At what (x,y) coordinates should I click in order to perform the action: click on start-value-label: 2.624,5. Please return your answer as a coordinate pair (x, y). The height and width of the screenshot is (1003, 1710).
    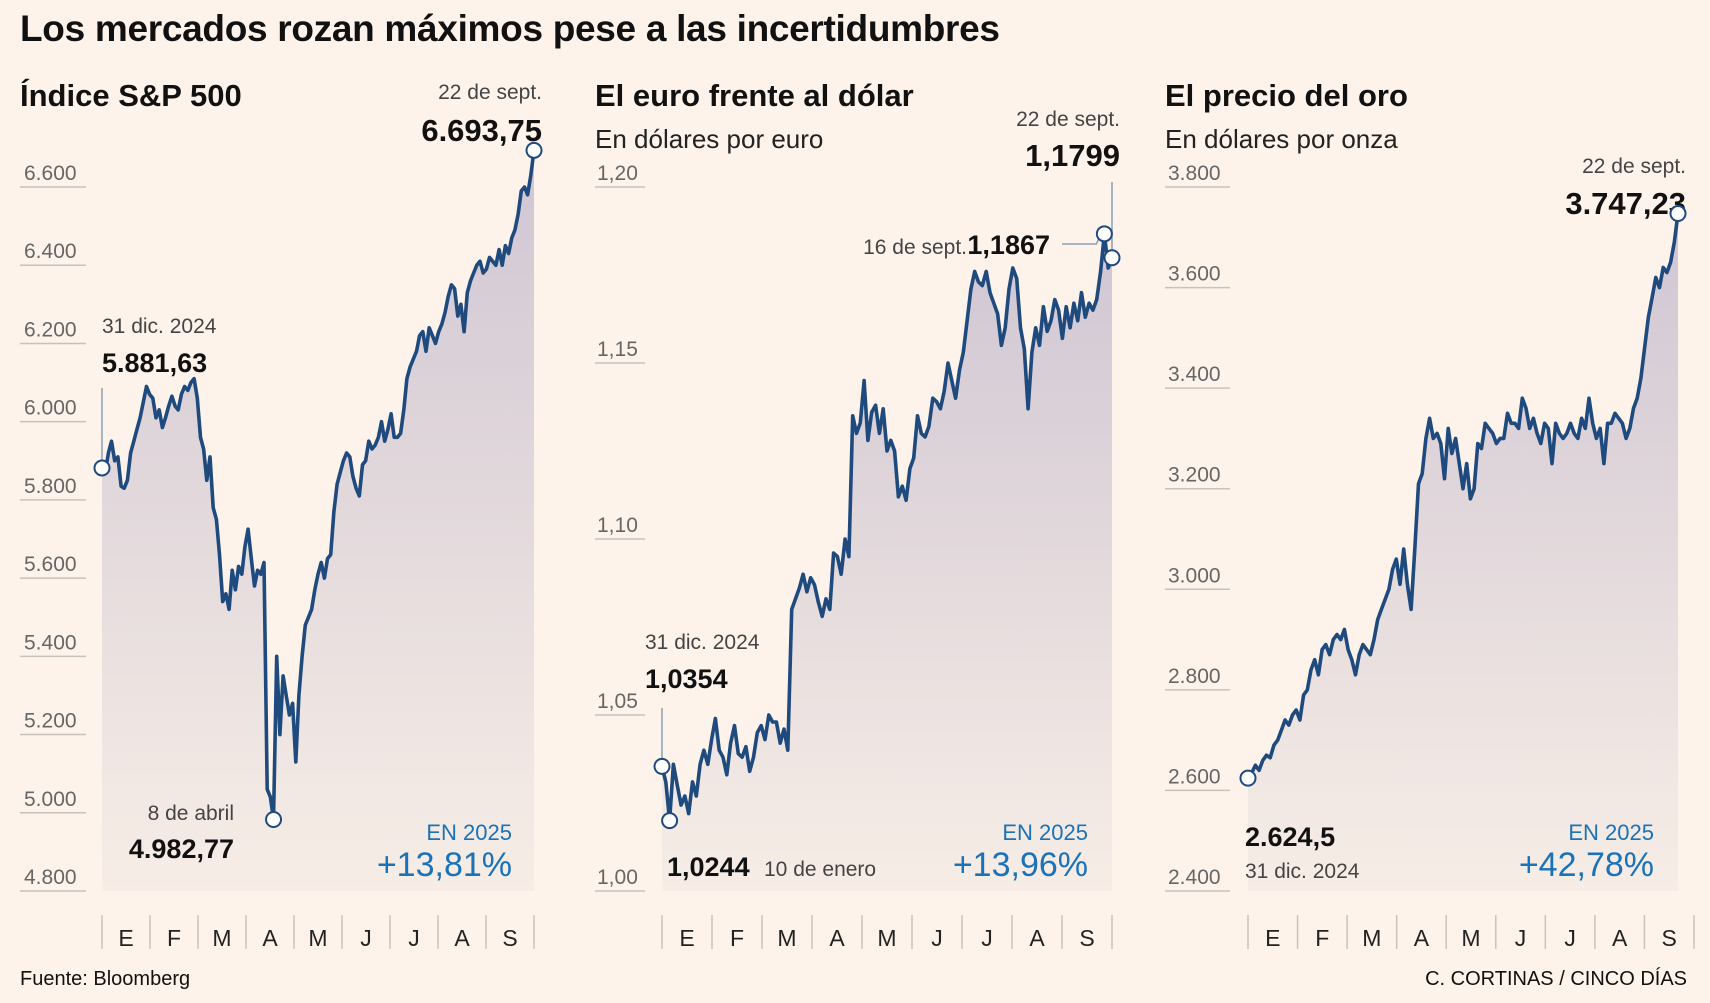
    Looking at the image, I should click on (1290, 837).